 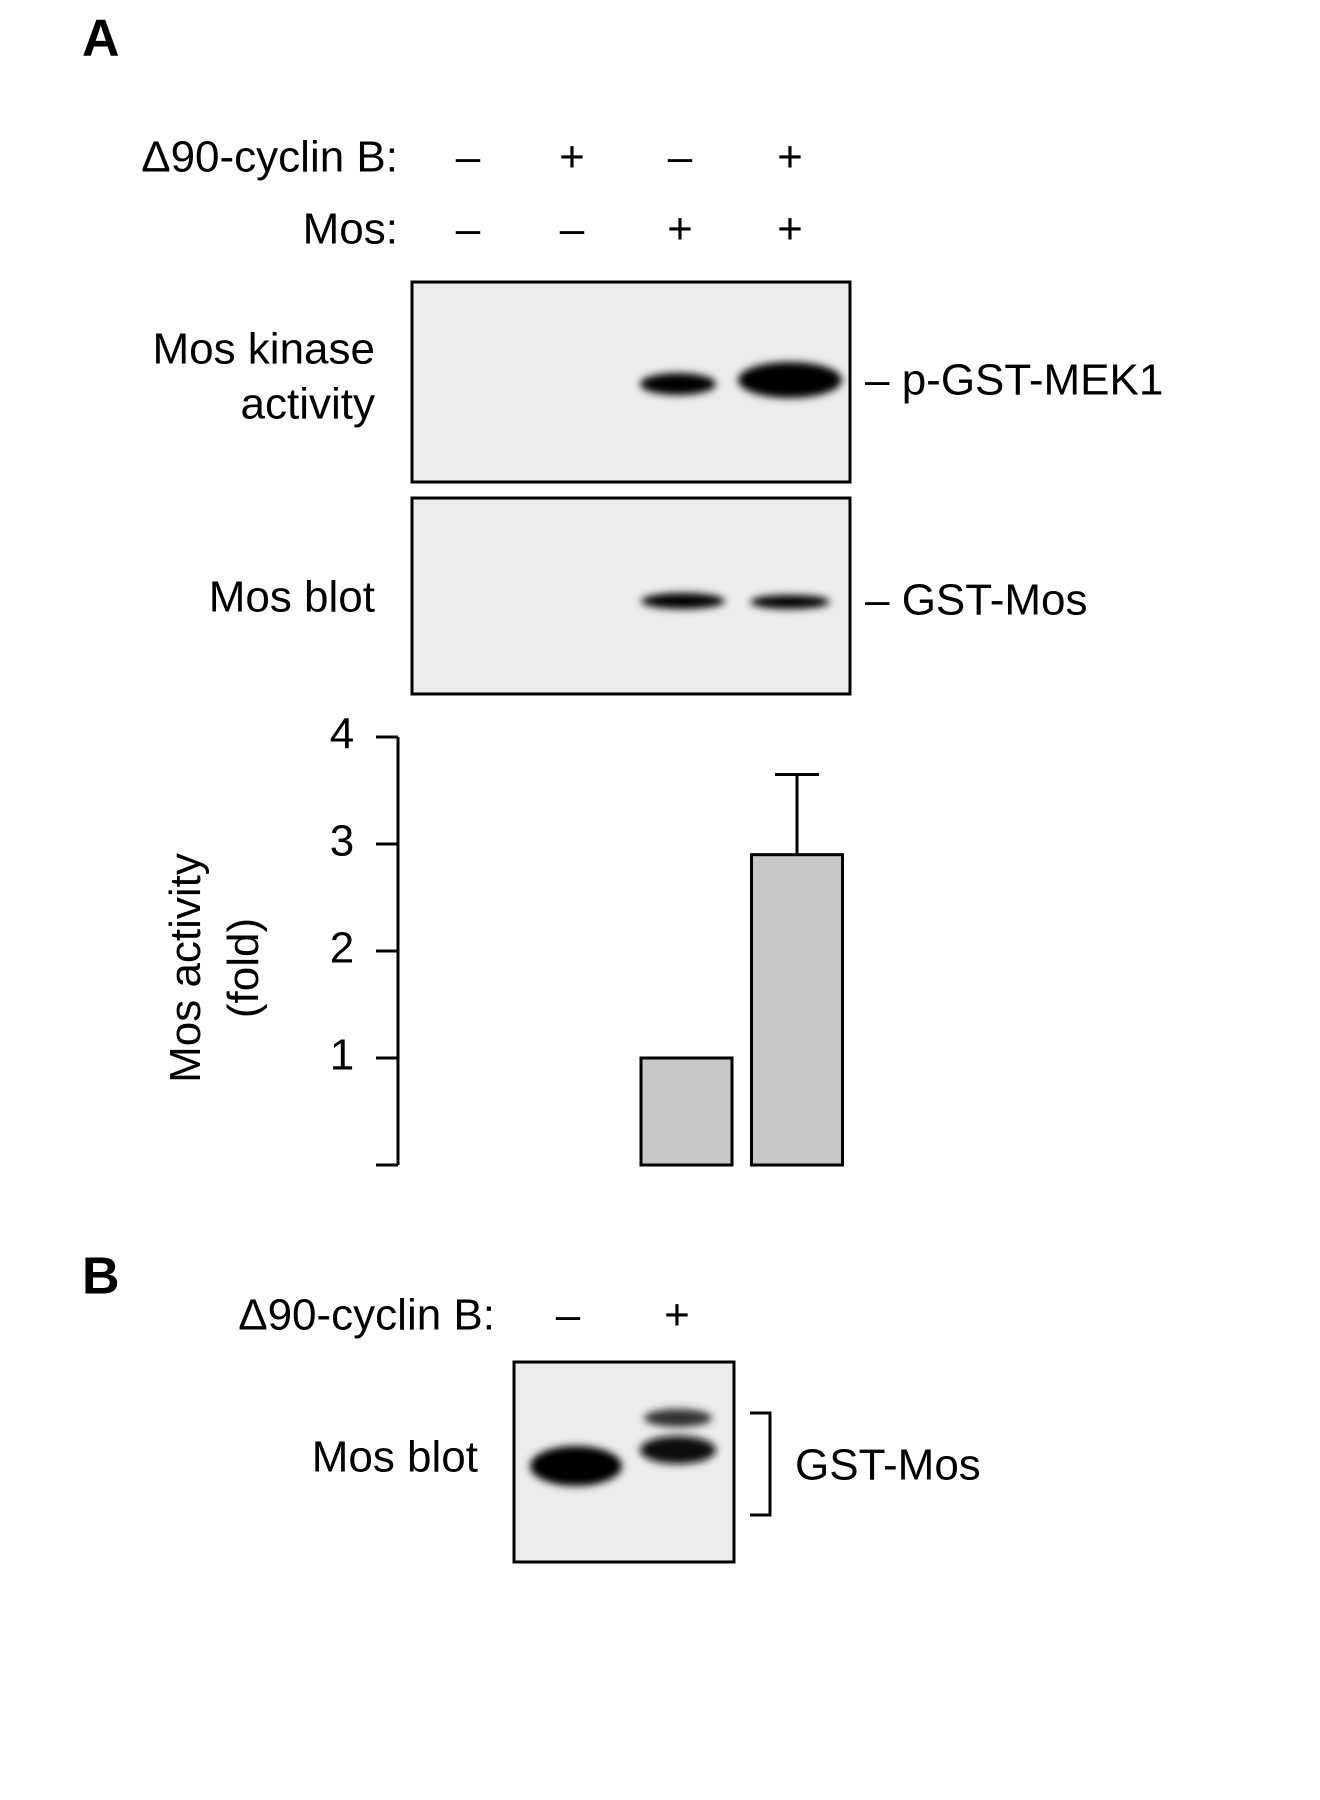 What do you see at coordinates (342, 1055) in the screenshot?
I see `y-tick-label: 1` at bounding box center [342, 1055].